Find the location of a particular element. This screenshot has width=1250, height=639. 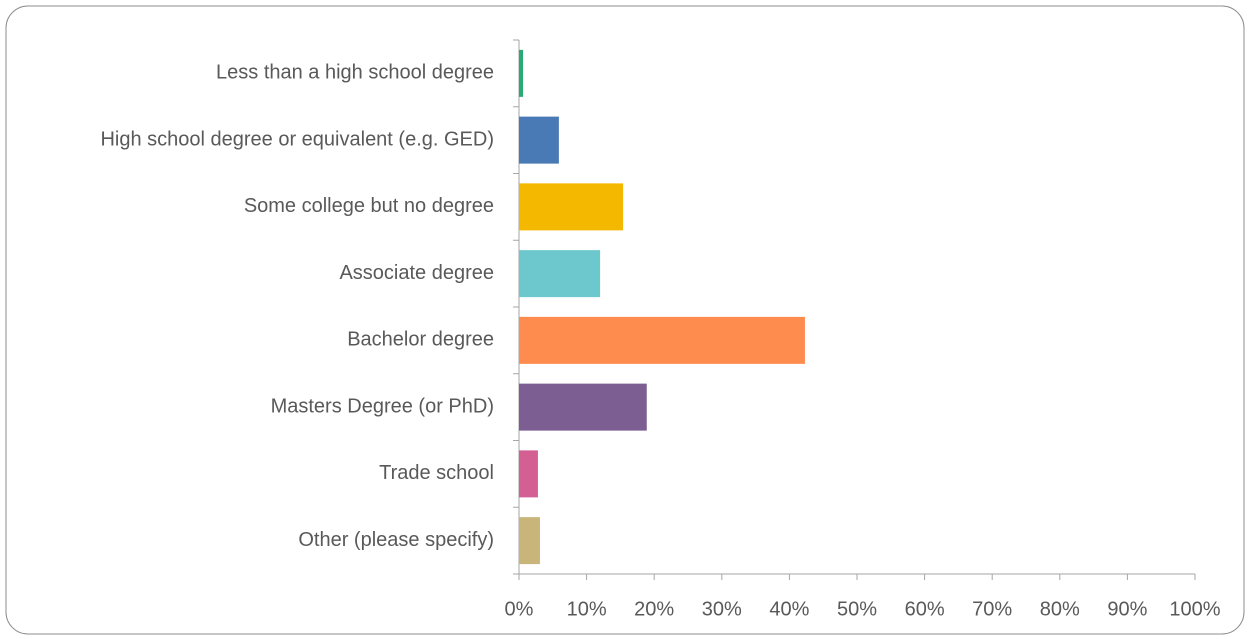

y-tick-label: Bachelor degree is located at coordinates (420, 340).